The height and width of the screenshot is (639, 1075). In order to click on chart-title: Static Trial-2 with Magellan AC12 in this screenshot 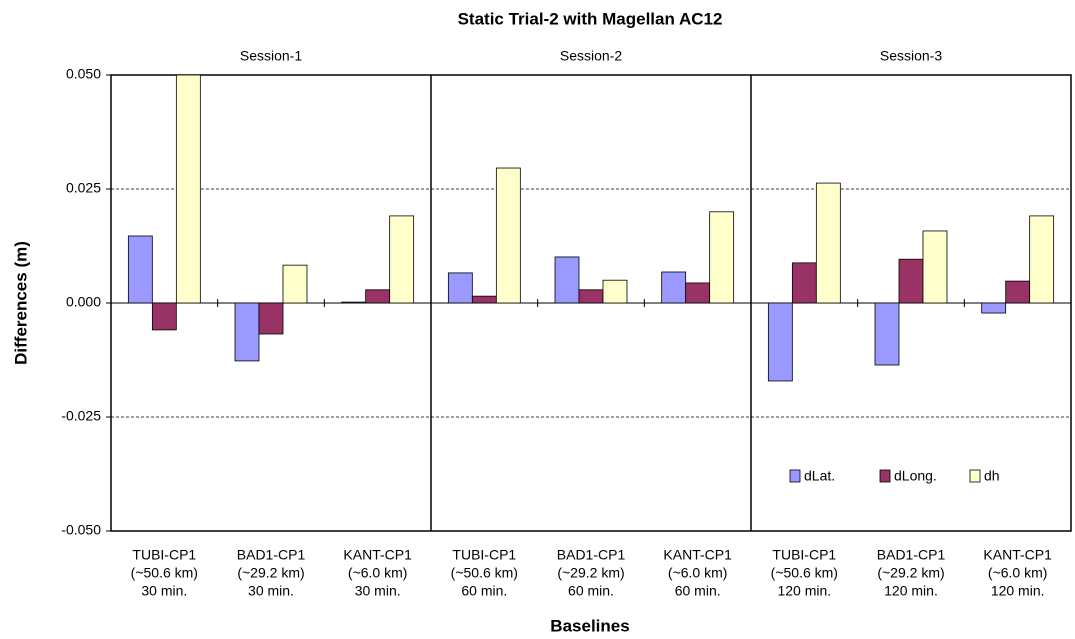, I will do `click(590, 18)`.